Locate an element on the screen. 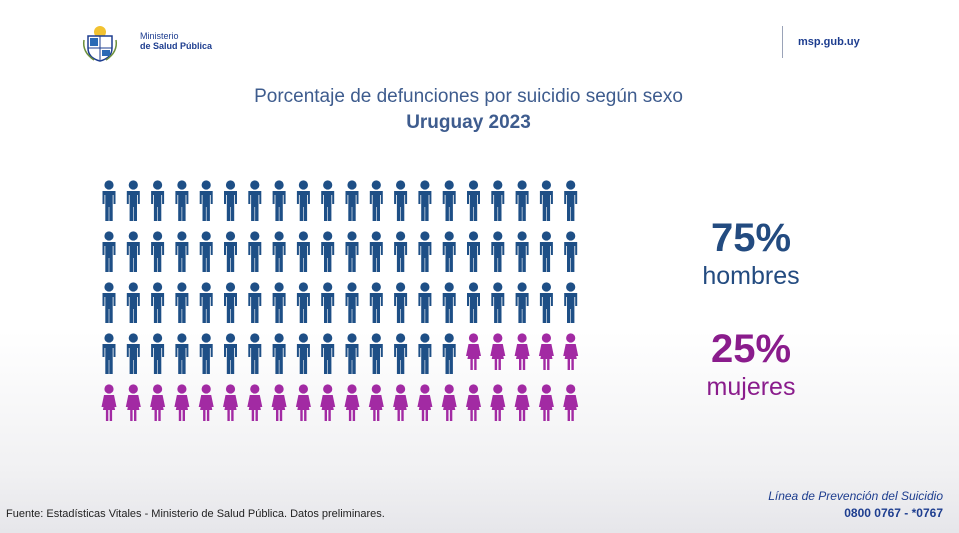 The width and height of the screenshot is (959, 533). ministry-line1: Ministerio is located at coordinates (159, 36).